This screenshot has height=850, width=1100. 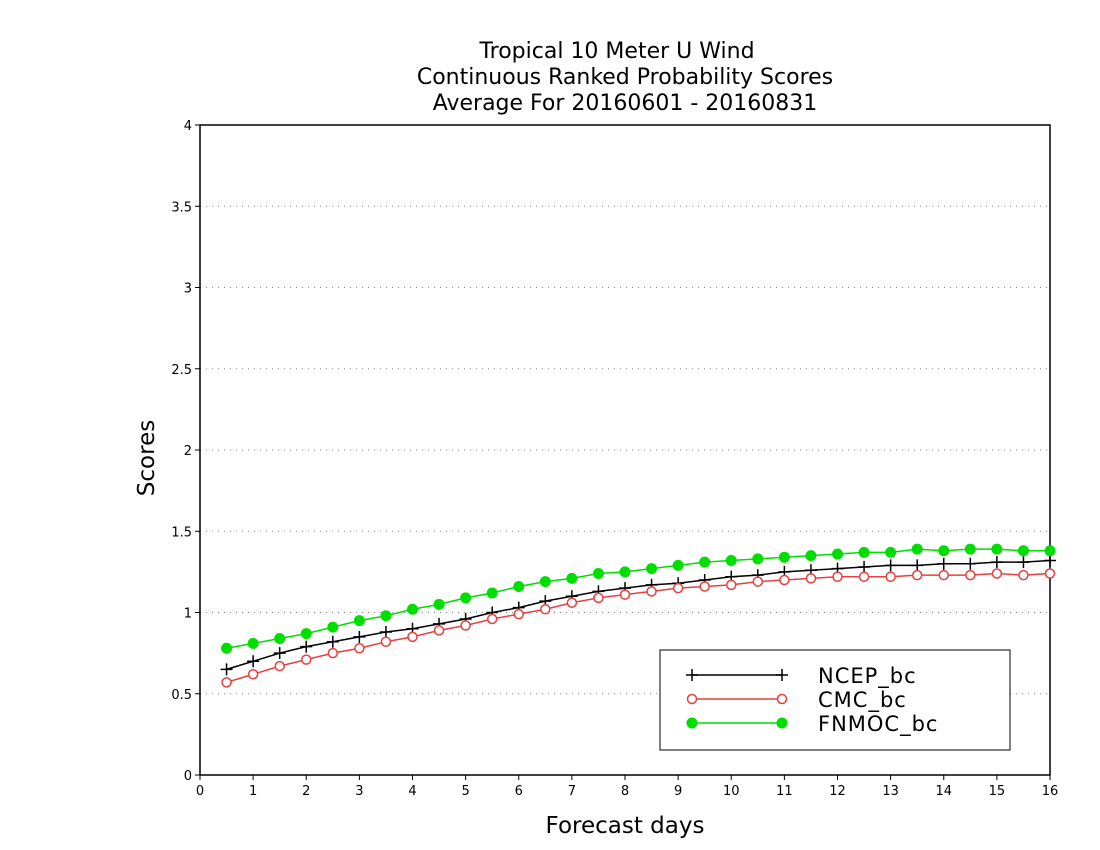 What do you see at coordinates (1050, 791) in the screenshot?
I see `x-tick-label: 16` at bounding box center [1050, 791].